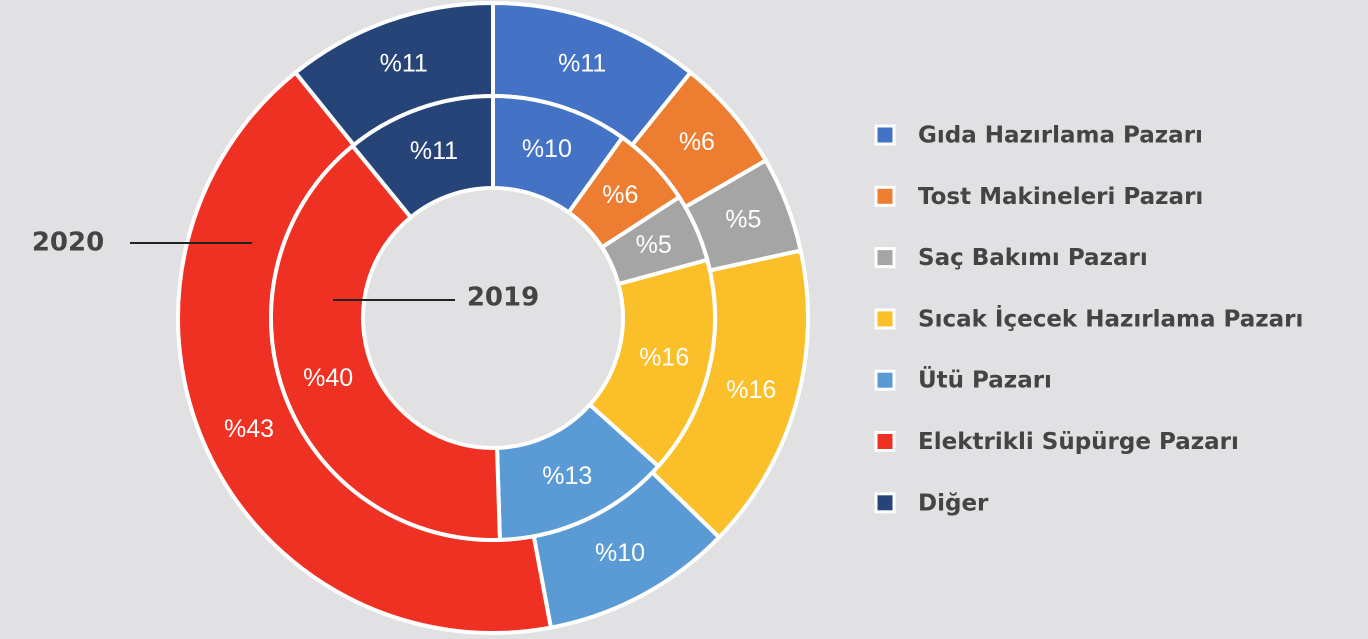 This screenshot has height=639, width=1368. I want to click on legend-label: Elektrikli Süpürge Pazarı, so click(1078, 442).